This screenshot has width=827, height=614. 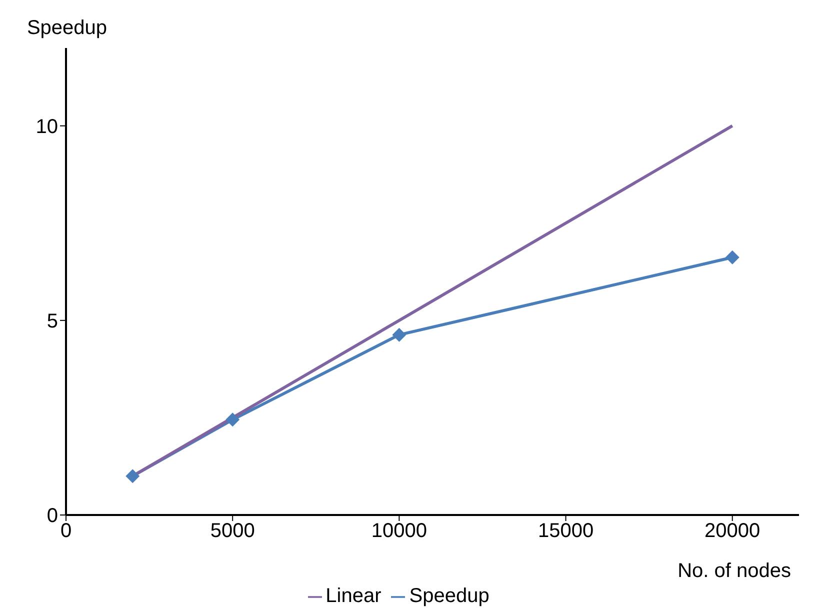 I want to click on x-tick-label: 20000, so click(x=732, y=531).